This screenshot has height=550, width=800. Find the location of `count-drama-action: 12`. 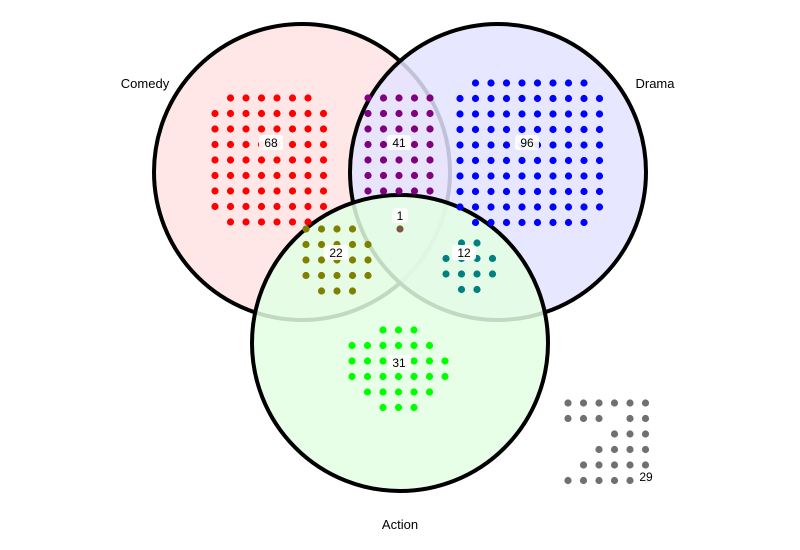

count-drama-action: 12 is located at coordinates (464, 253).